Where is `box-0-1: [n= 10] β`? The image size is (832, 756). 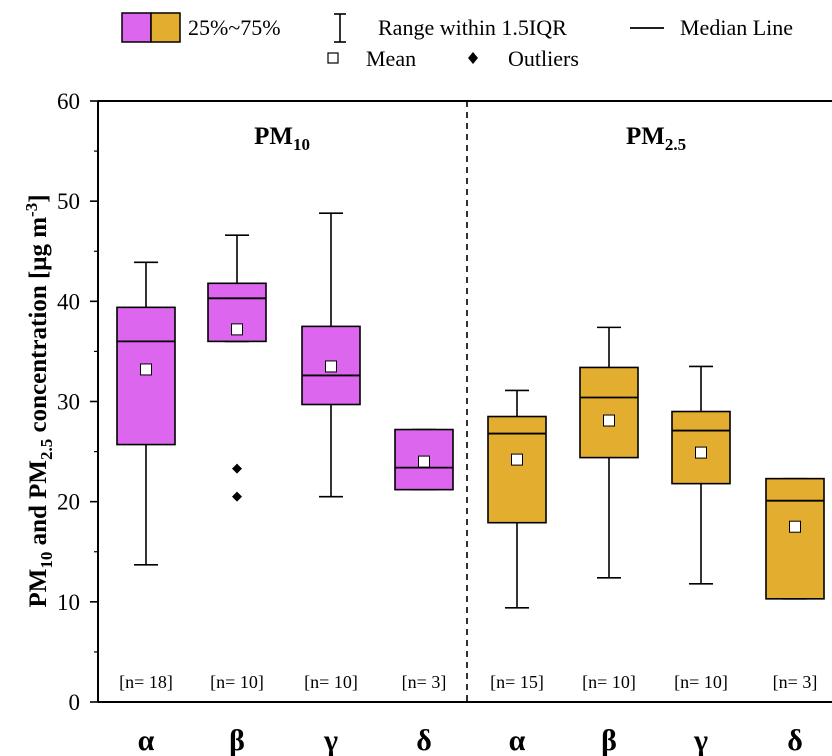
box-0-1: [n= 10] β is located at coordinates (237, 495).